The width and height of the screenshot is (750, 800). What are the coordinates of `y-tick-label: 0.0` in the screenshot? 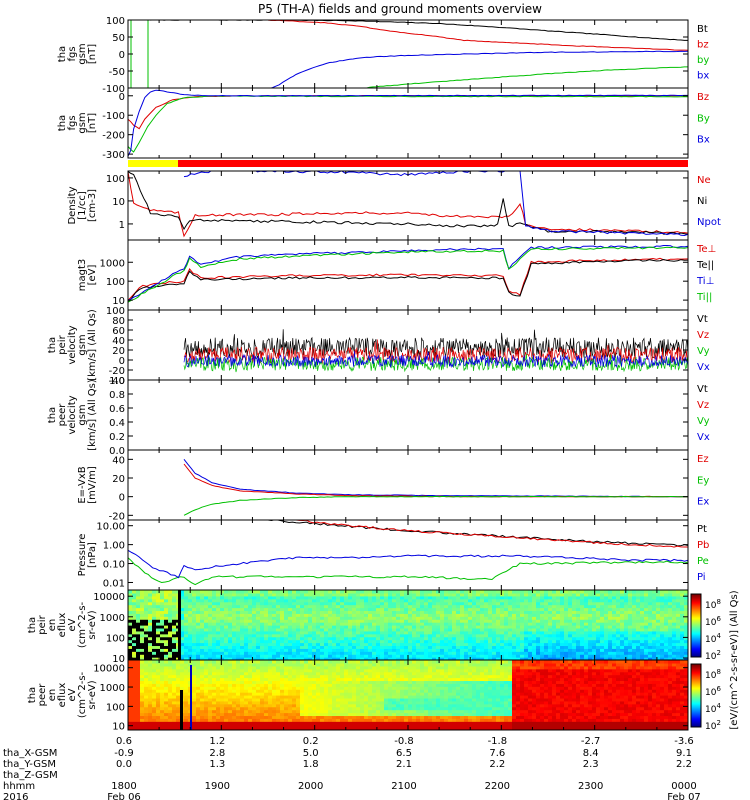 It's located at (117, 451).